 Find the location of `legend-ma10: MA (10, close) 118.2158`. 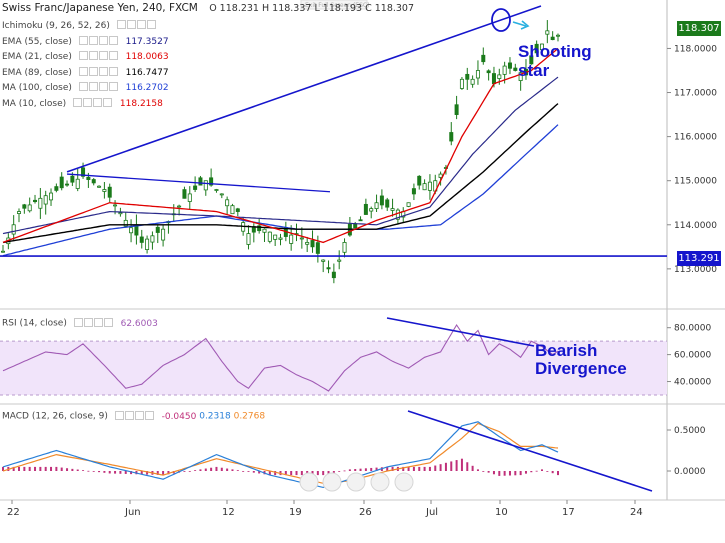

legend-ma10: MA (10, close) 118.2158 is located at coordinates (85, 104).